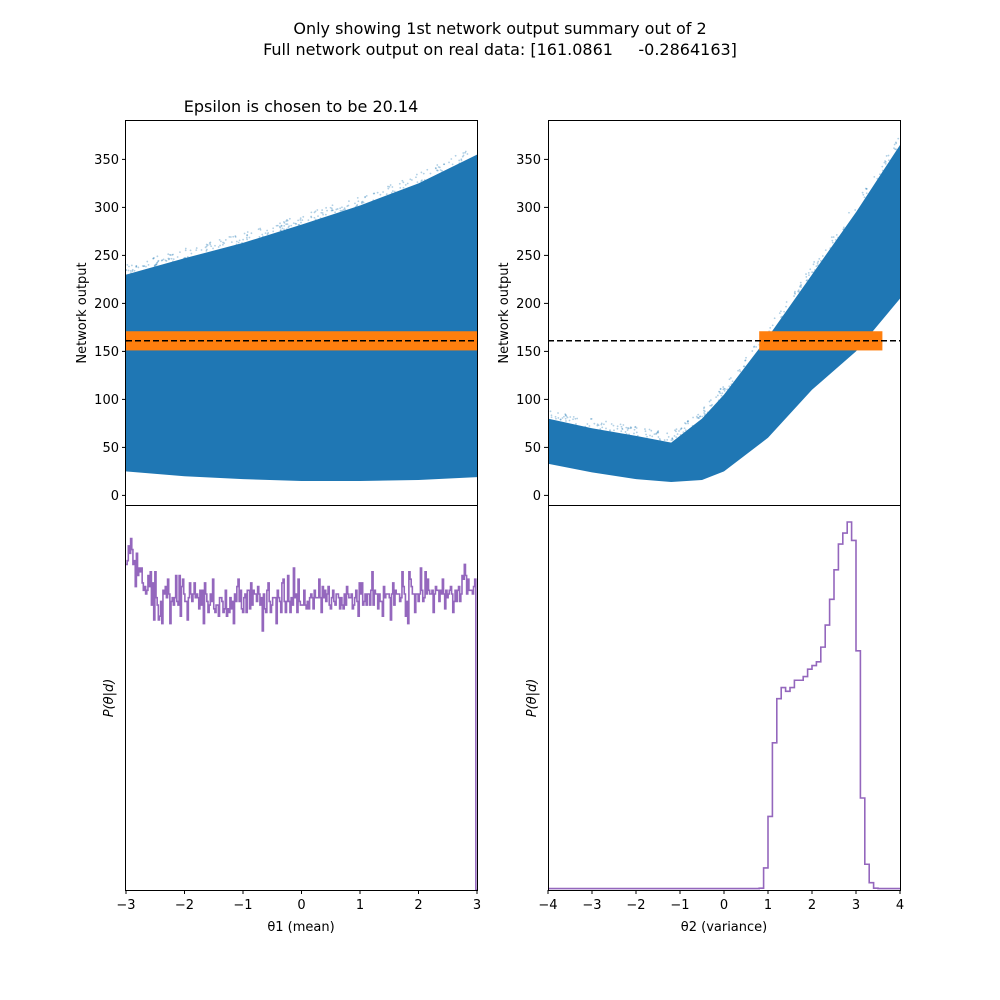 This screenshot has width=1000, height=1000. What do you see at coordinates (721, 901) in the screenshot?
I see `bottom-right-x-axis: −4 −3 −2 −1 0 1 2 3 4` at bounding box center [721, 901].